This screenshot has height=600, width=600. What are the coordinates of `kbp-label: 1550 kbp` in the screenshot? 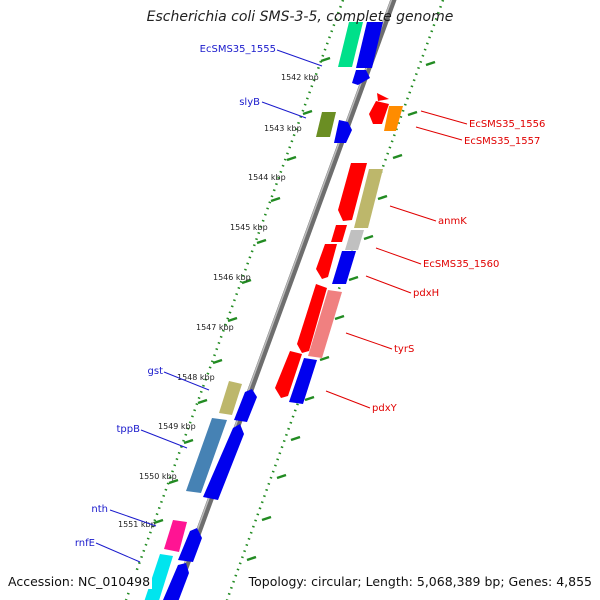 It's located at (158, 476).